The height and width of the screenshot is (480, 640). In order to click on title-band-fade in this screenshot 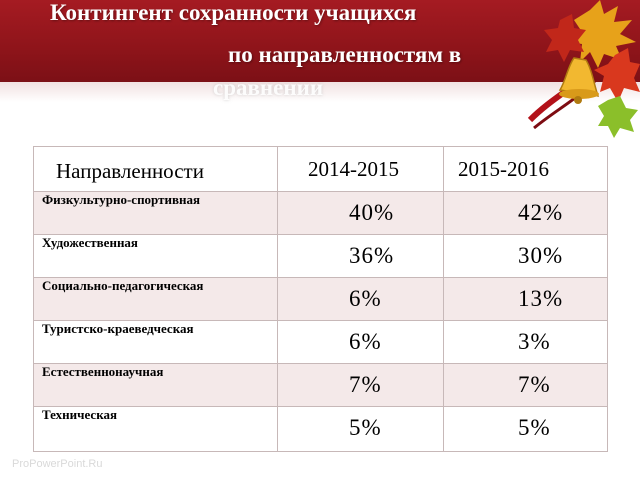, I will do `click(320, 92)`.